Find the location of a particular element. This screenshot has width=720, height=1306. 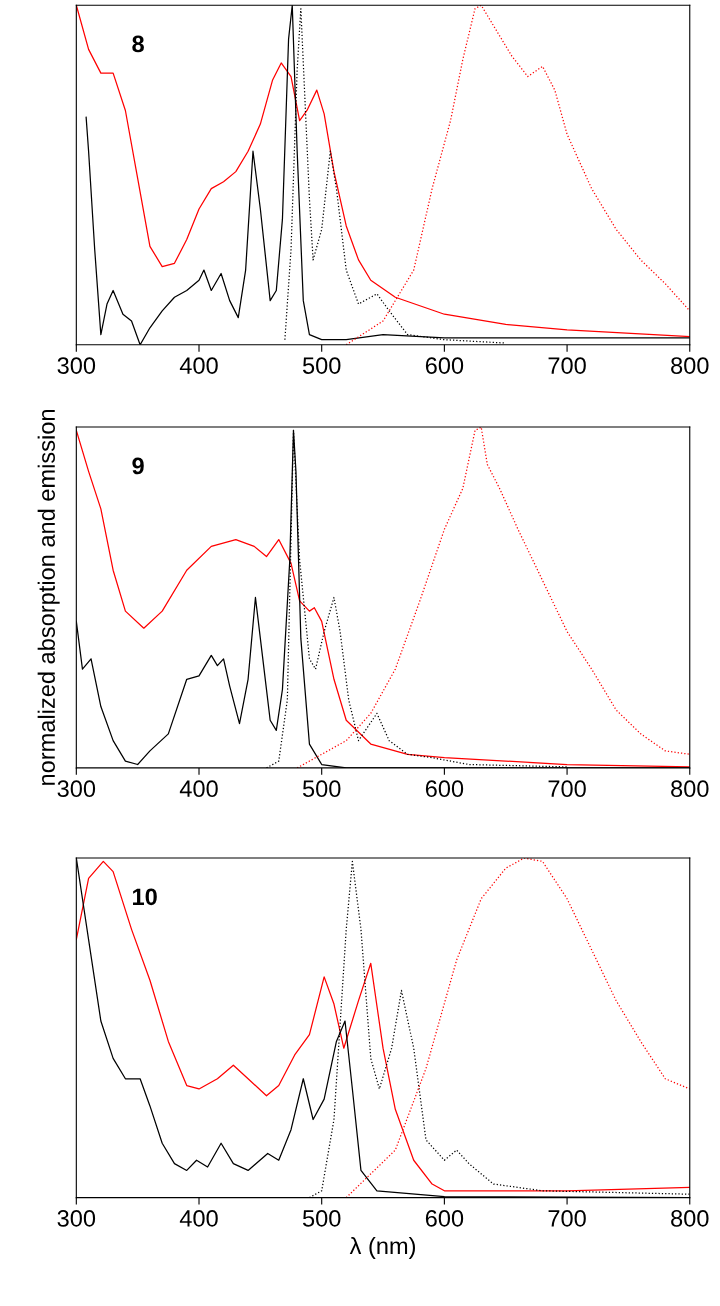

annotation: 10 is located at coordinates (145, 897).